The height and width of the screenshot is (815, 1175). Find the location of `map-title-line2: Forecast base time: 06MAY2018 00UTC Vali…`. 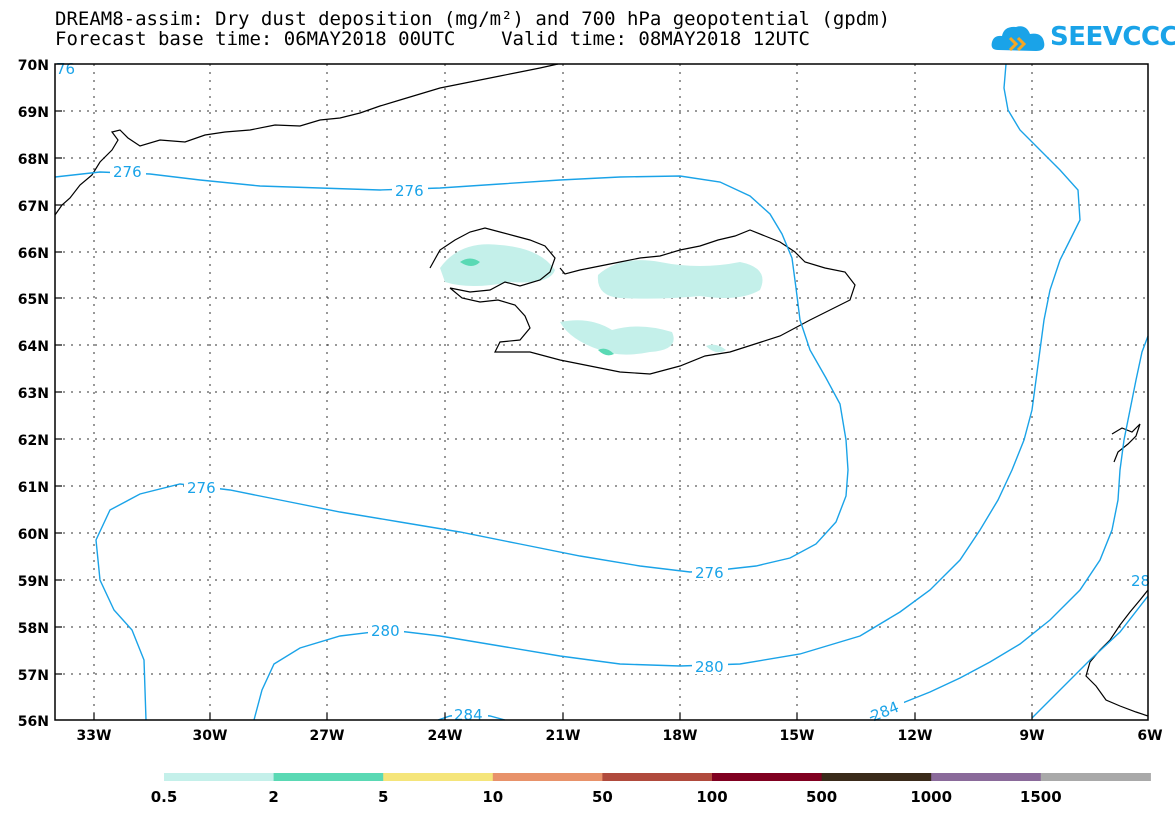

map-title-line2: Forecast base time: 06MAY2018 00UTC Vali… is located at coordinates (432, 39).